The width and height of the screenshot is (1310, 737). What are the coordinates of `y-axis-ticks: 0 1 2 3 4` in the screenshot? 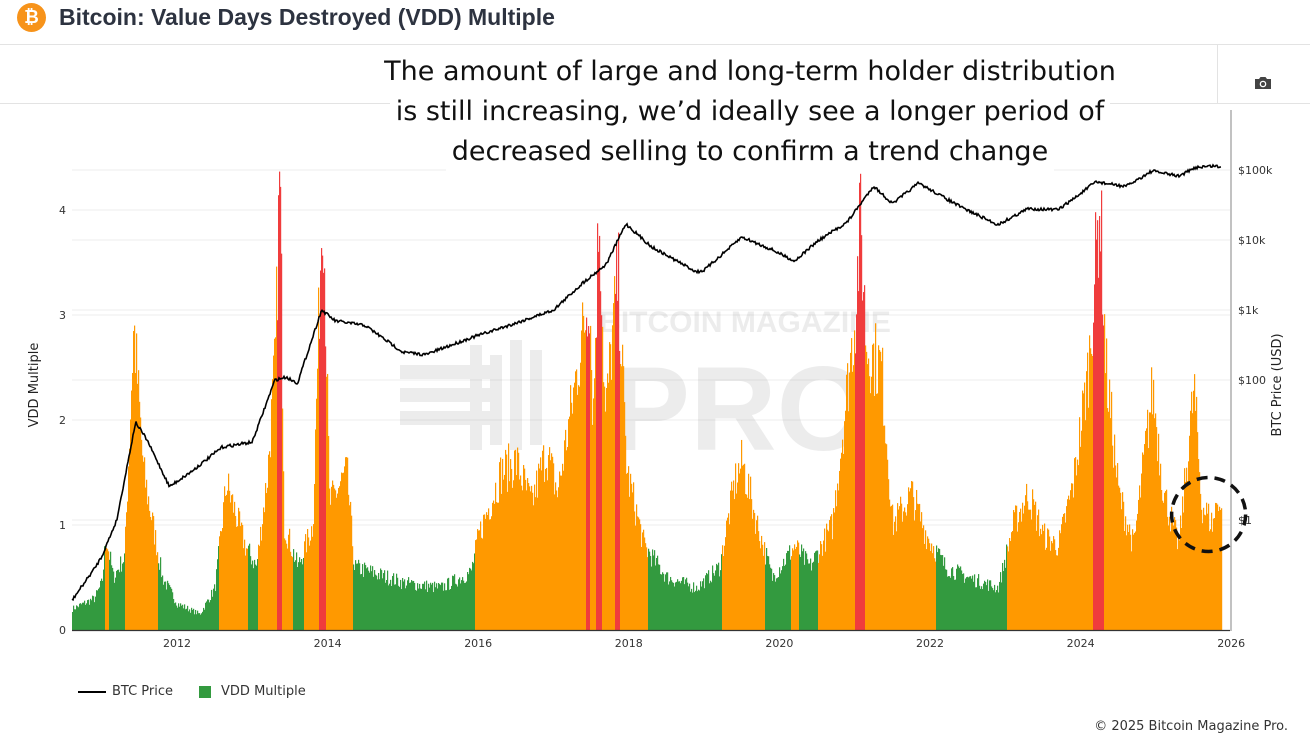 It's located at (62, 420).